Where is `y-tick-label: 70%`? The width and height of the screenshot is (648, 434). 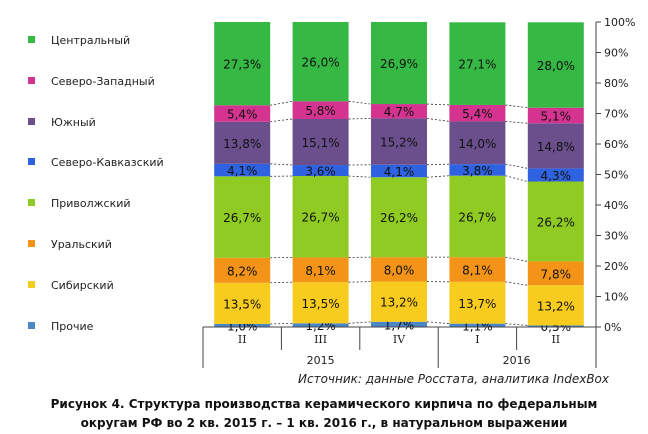
y-tick-label: 70% is located at coordinates (616, 114).